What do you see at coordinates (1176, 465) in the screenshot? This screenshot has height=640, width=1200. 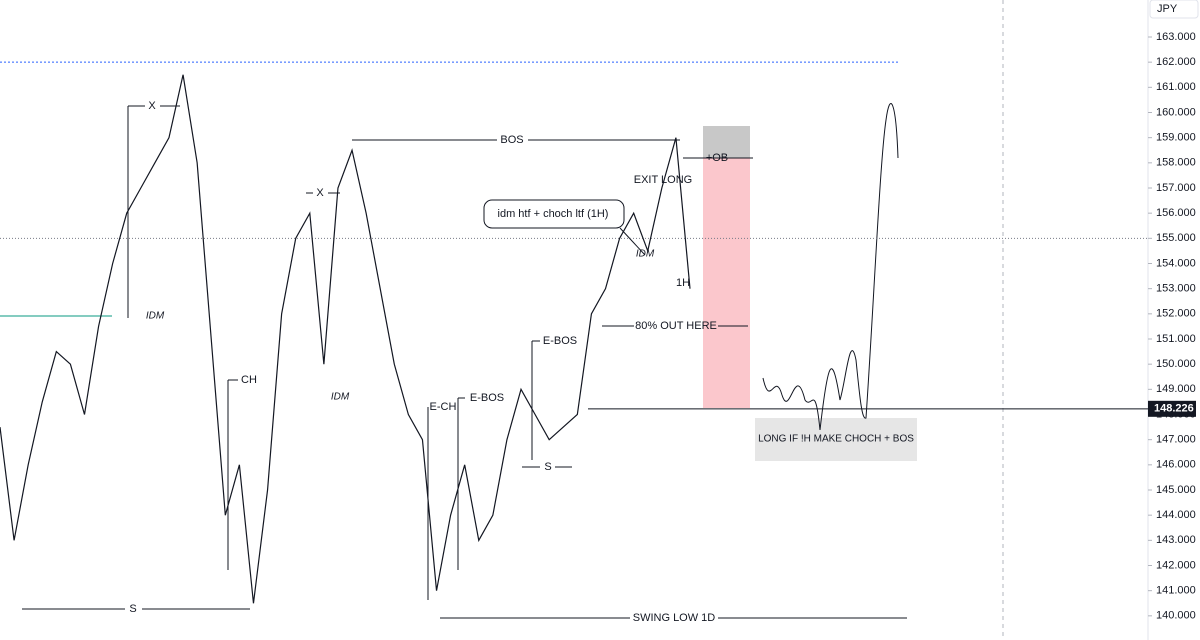 I see `y-tick-label: 146.000` at bounding box center [1176, 465].